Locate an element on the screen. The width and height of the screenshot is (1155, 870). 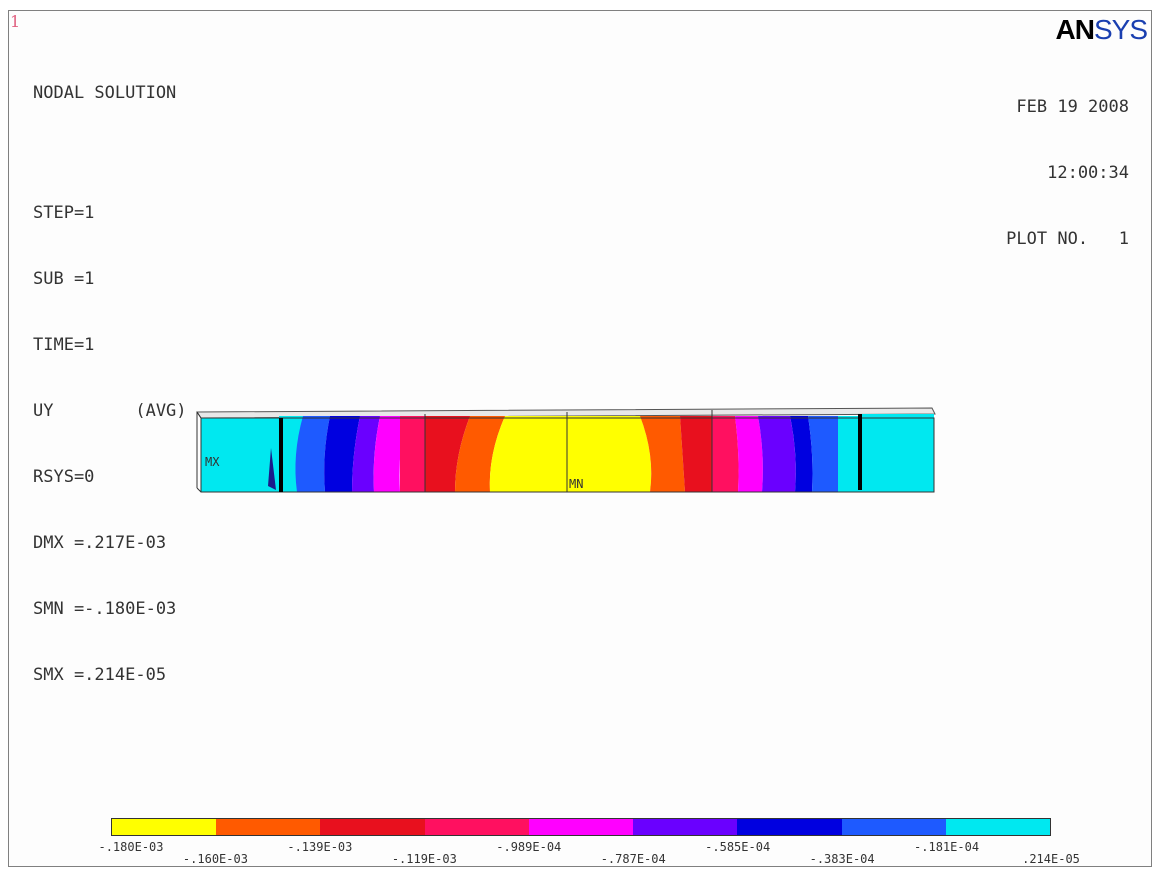
date-stamp: FEB 19 2008 12:00:34 PLOT NO. 1 is located at coordinates (1067, 162).